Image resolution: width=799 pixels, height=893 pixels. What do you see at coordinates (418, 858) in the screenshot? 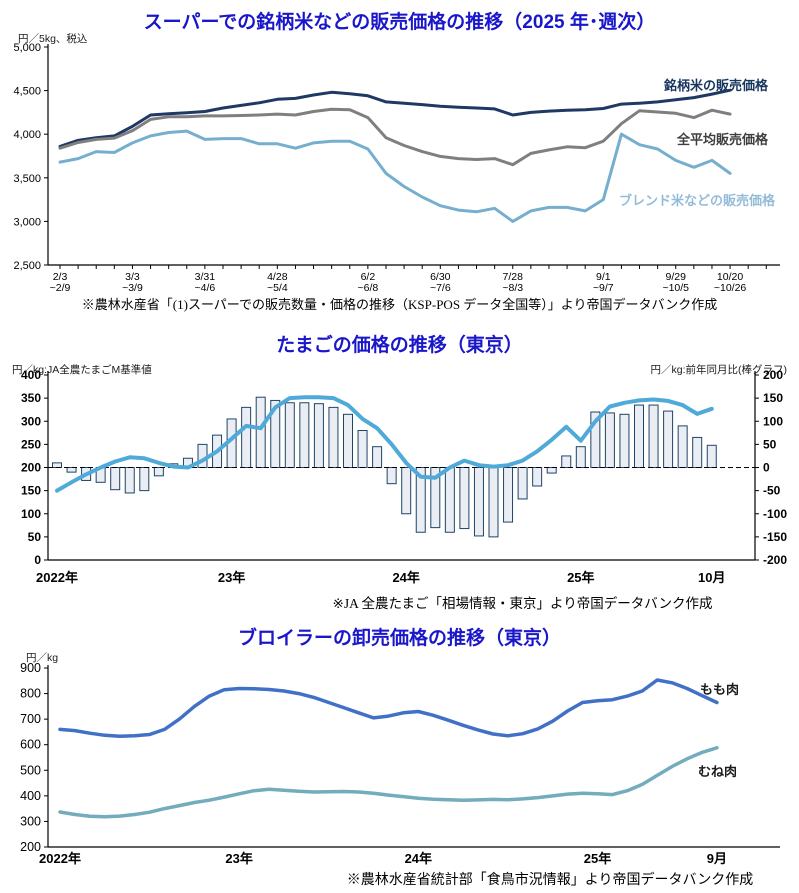
I see `broiler-x-tick-label: 24年` at bounding box center [418, 858].